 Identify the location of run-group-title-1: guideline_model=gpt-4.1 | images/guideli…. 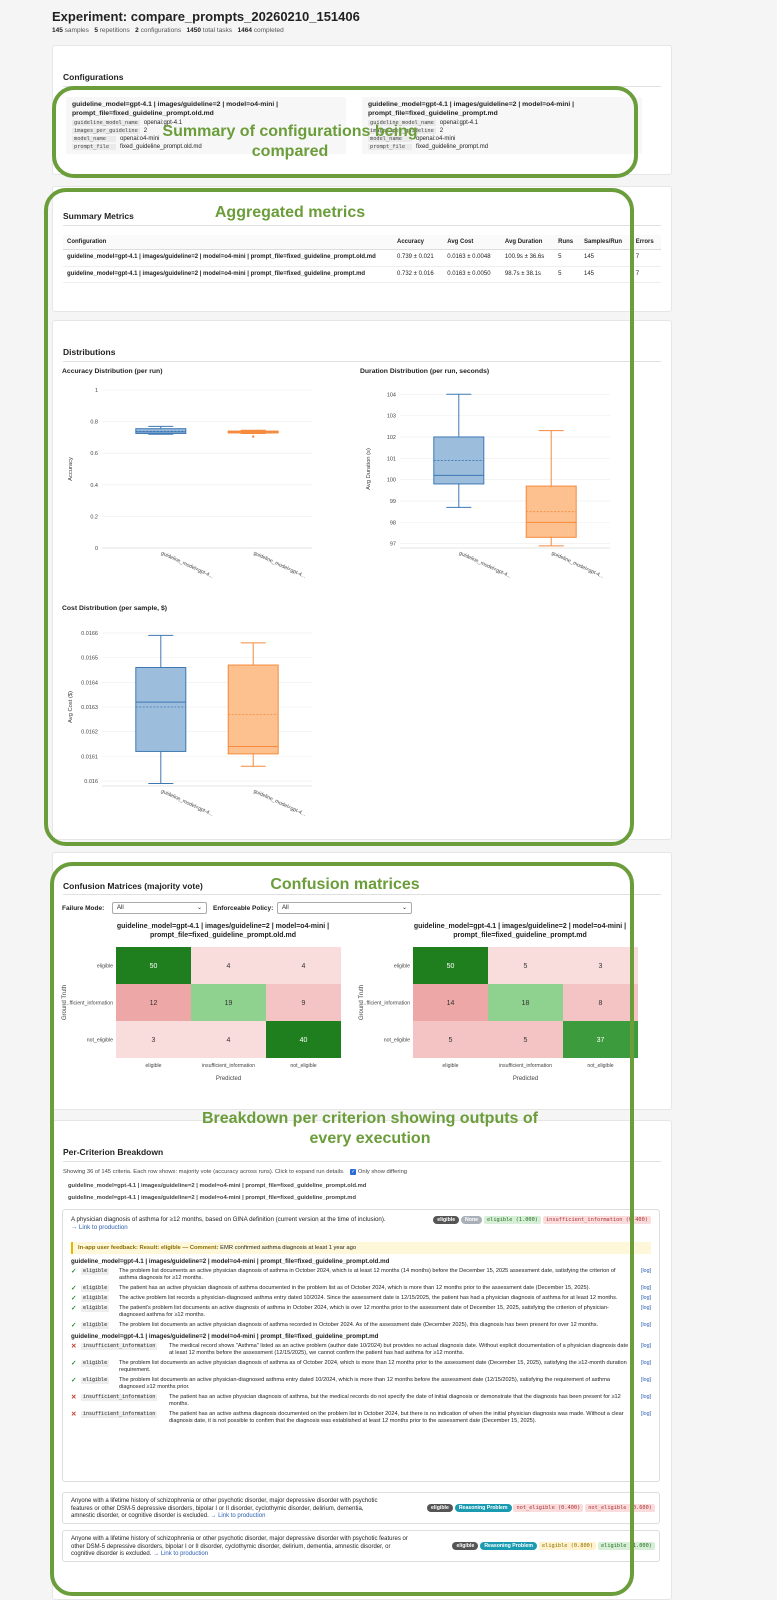
(230, 1261).